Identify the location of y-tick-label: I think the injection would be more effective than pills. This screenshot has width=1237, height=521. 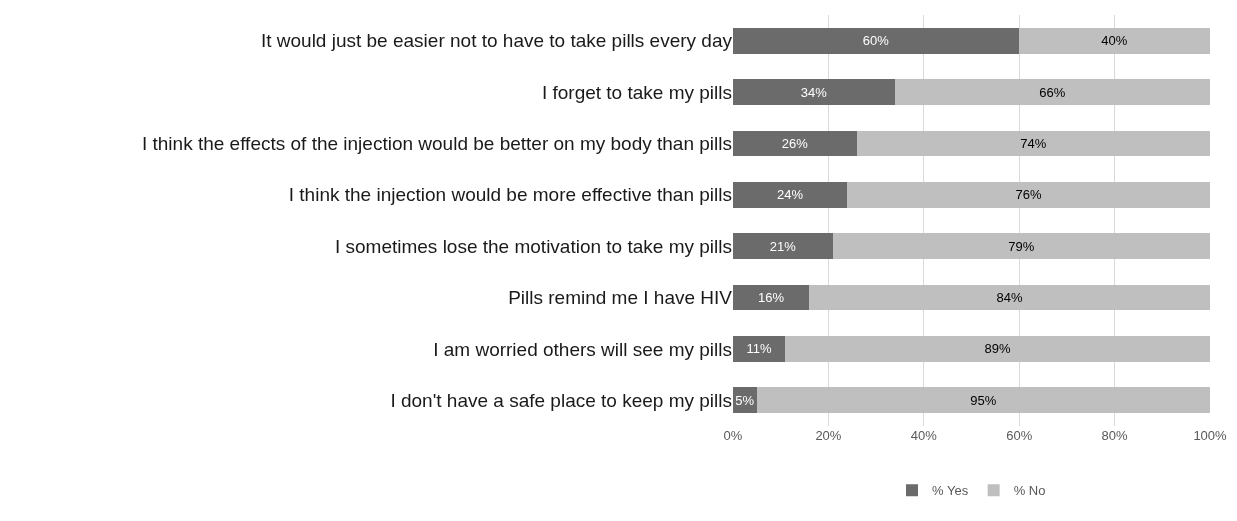
(510, 195).